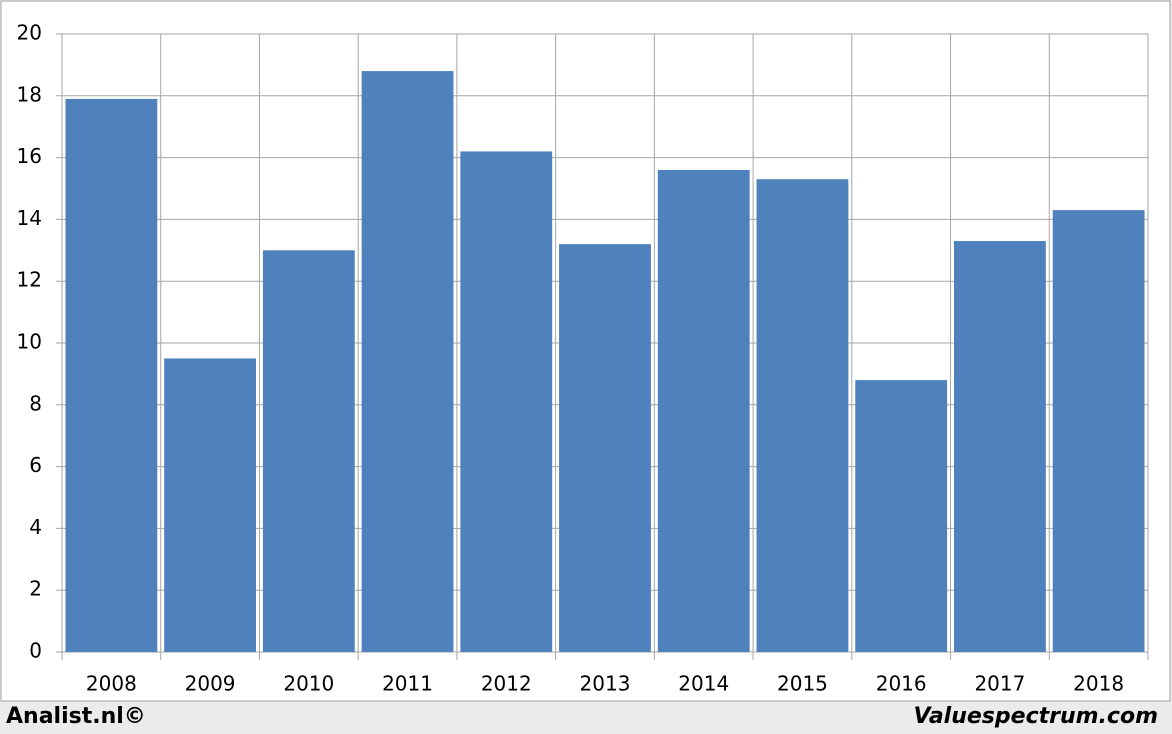 This screenshot has width=1172, height=734. Describe the element at coordinates (35, 589) in the screenshot. I see `y-tick-label: 2` at that location.